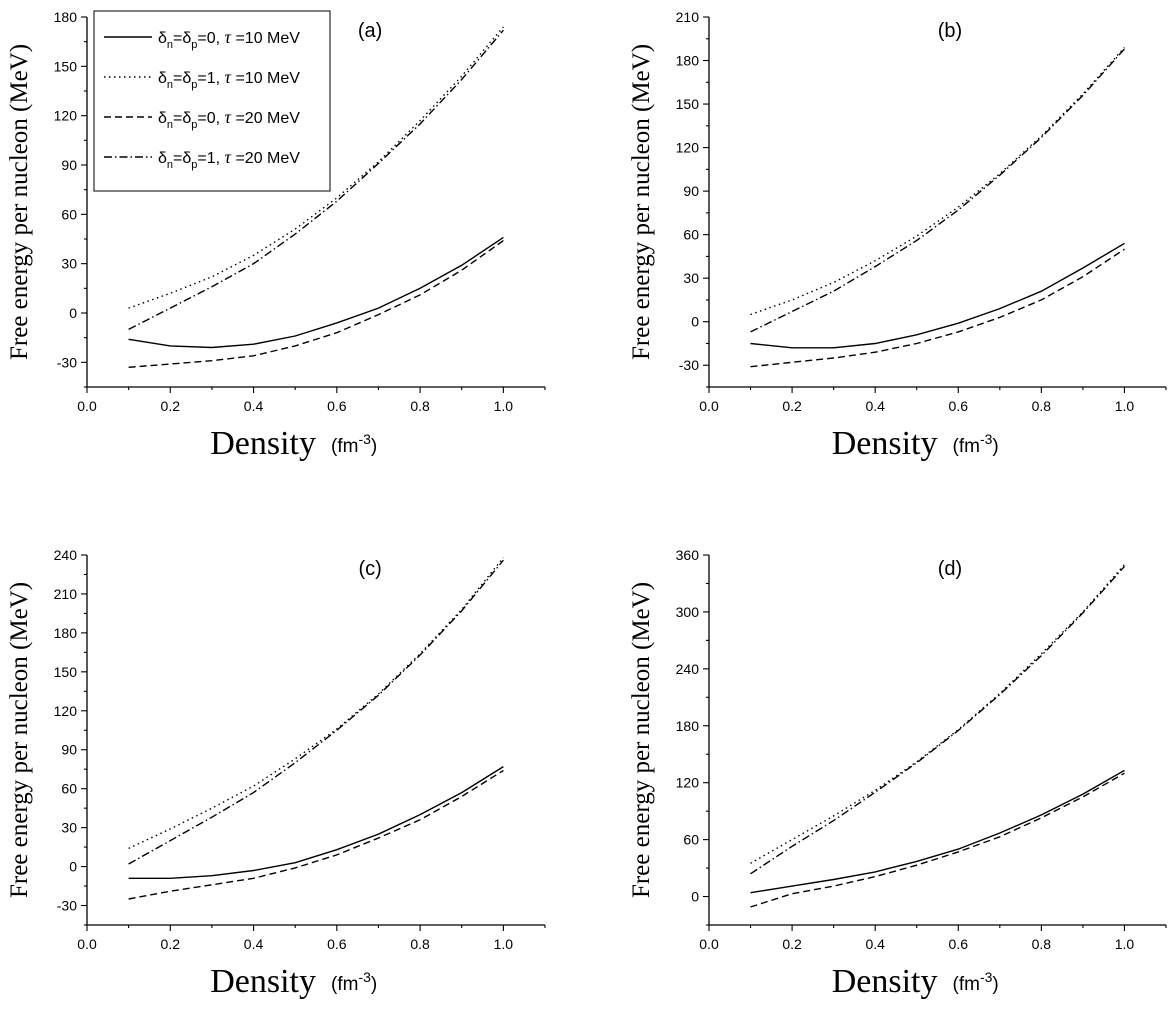  Describe the element at coordinates (369, 569) in the screenshot. I see `panel-label: (c)` at that location.